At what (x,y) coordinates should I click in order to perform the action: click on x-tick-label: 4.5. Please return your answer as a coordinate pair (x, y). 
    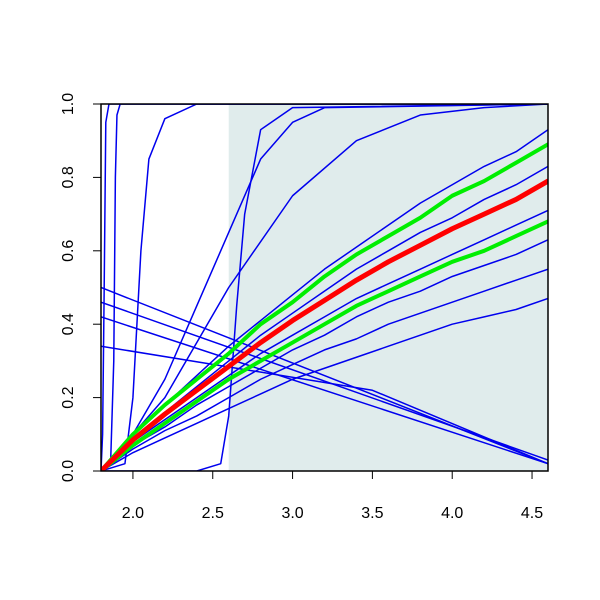
    Looking at the image, I should click on (532, 513).